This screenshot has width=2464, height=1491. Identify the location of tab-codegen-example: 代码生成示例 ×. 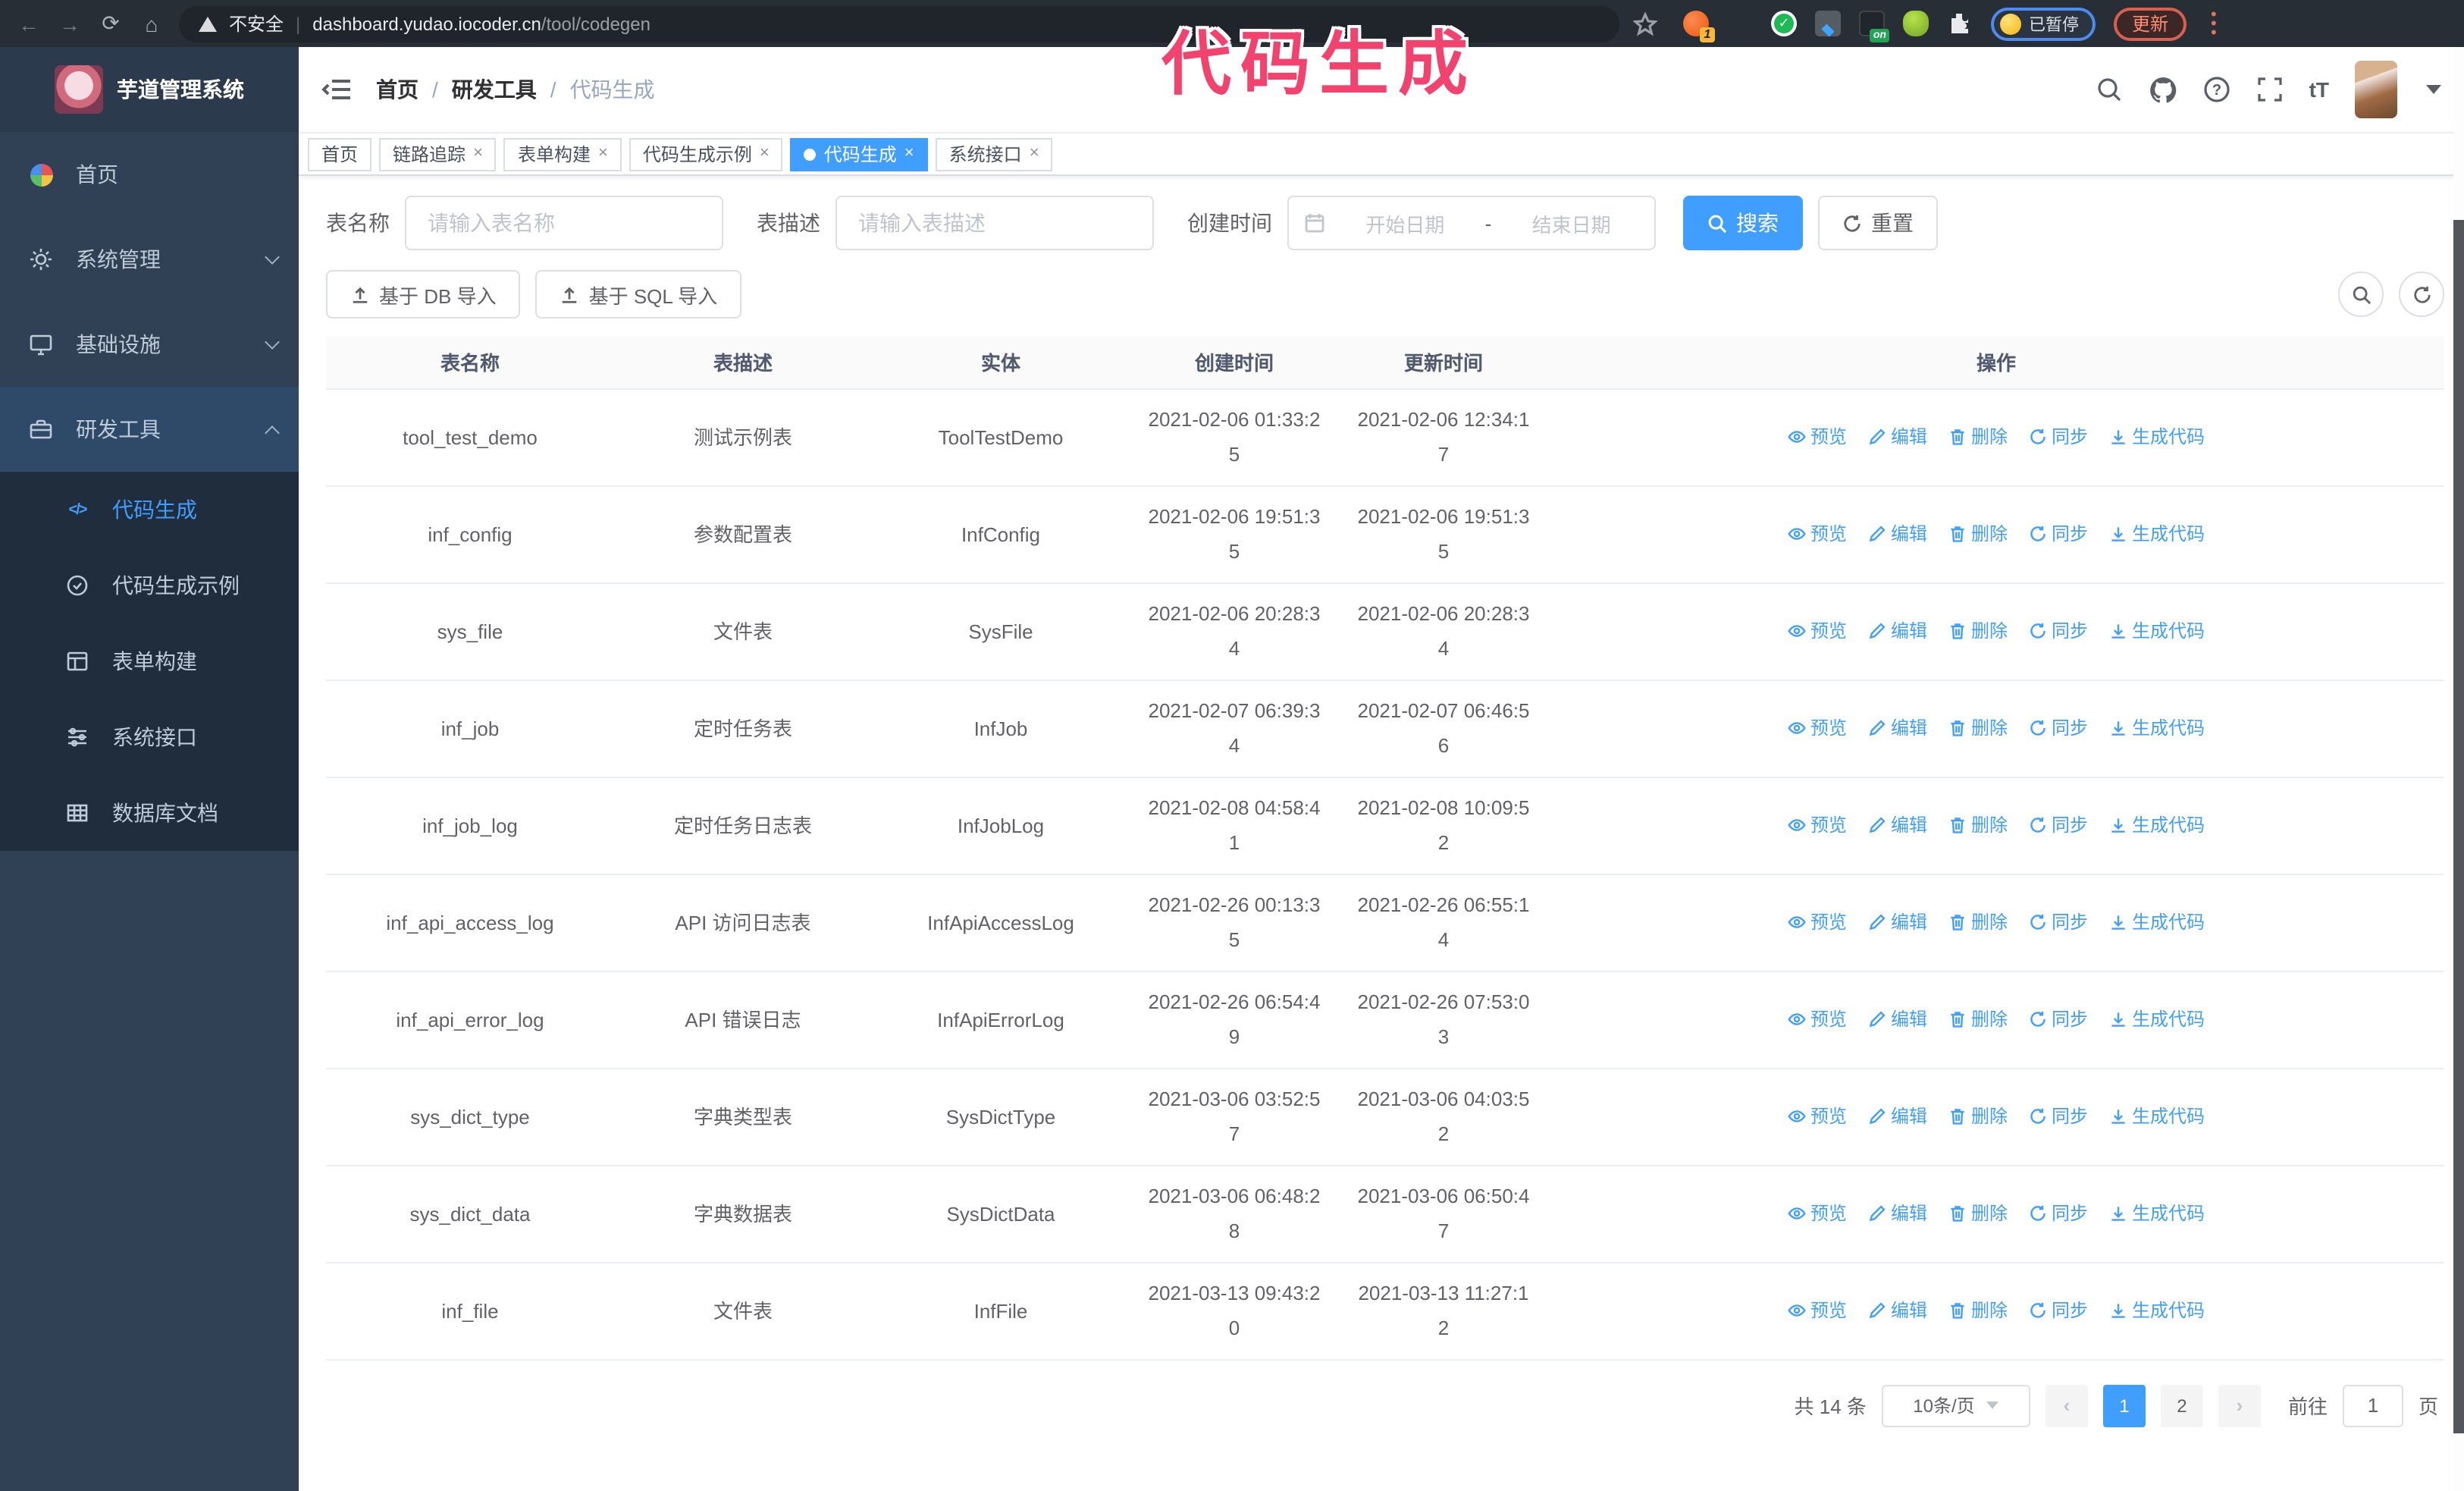
(706, 154).